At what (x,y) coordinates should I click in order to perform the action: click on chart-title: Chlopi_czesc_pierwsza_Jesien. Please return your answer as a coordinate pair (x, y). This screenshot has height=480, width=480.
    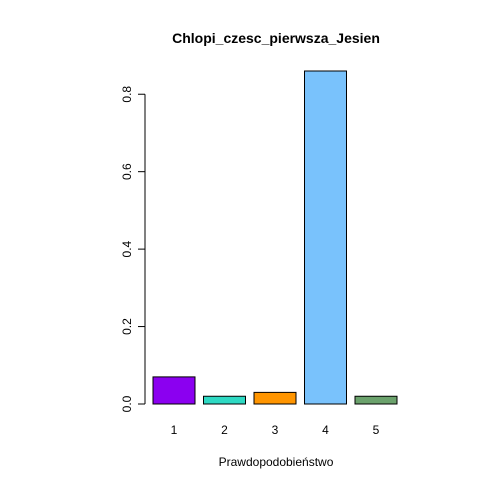
    Looking at the image, I should click on (276, 38).